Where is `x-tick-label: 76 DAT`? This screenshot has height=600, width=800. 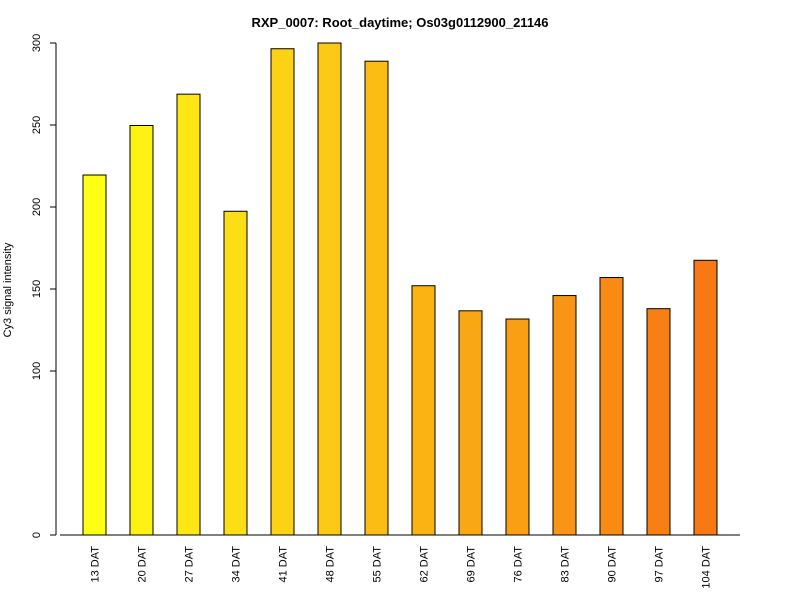 x-tick-label: 76 DAT is located at coordinates (519, 564).